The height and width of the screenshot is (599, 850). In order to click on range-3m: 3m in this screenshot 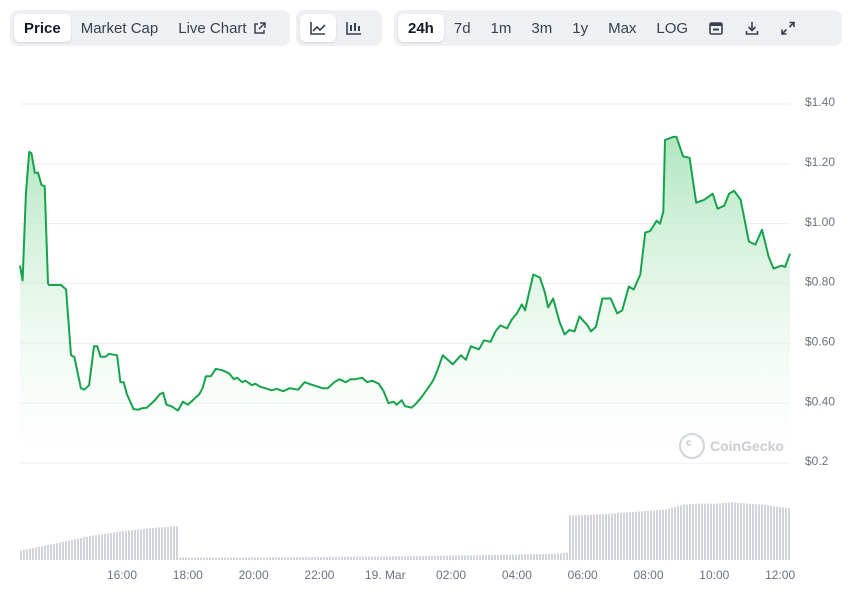, I will do `click(541, 28)`.